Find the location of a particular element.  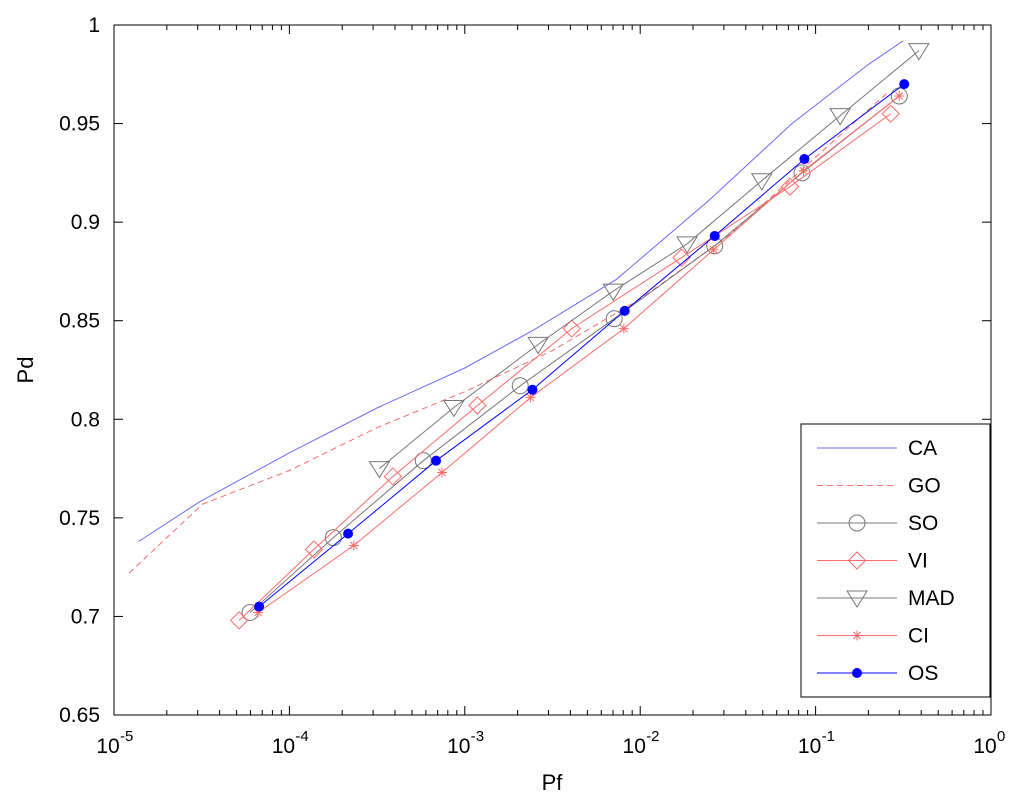

y-tick-label: 0.75 is located at coordinates (79, 518).